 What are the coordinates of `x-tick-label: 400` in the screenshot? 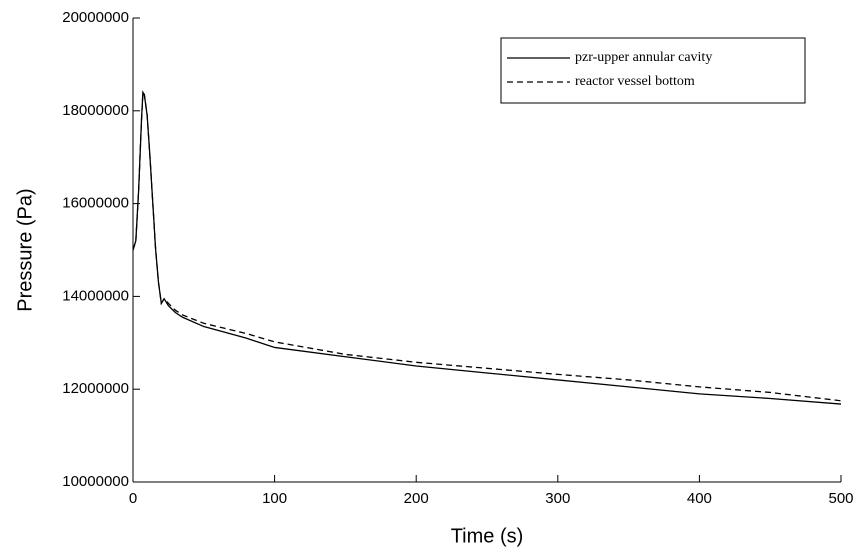 It's located at (699, 498).